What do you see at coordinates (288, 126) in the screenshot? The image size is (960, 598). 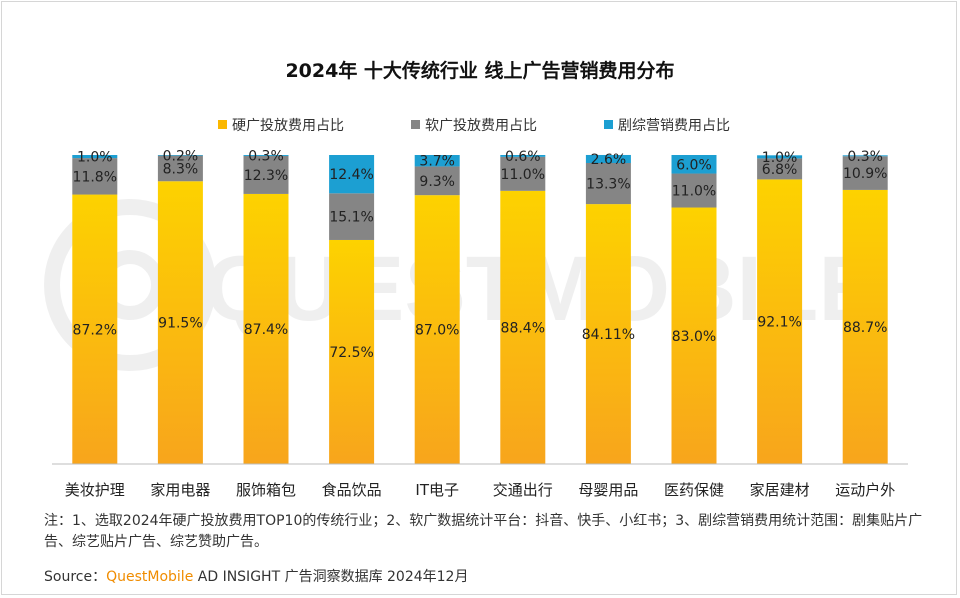 I see `legend-label-hard: 硬广投放费用占比` at bounding box center [288, 126].